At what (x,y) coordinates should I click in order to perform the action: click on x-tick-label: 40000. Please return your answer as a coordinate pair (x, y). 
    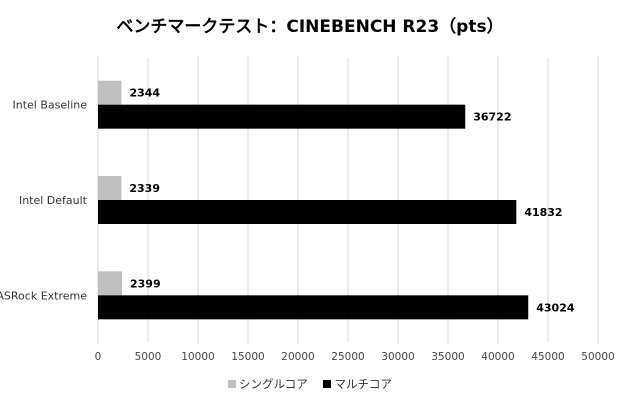
    Looking at the image, I should click on (497, 357).